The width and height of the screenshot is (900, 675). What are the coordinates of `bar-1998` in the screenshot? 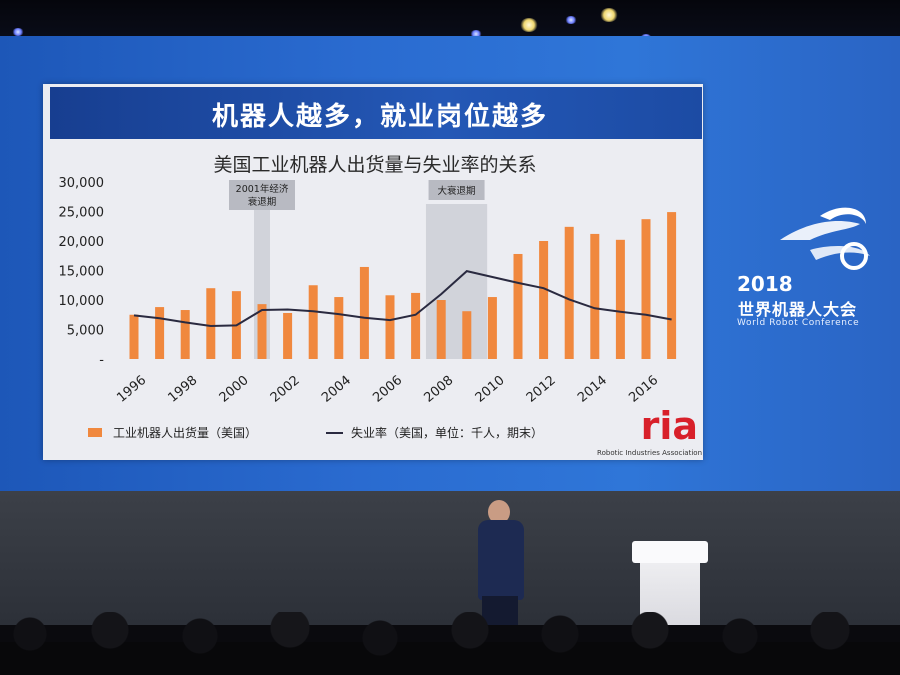 It's located at (185, 334).